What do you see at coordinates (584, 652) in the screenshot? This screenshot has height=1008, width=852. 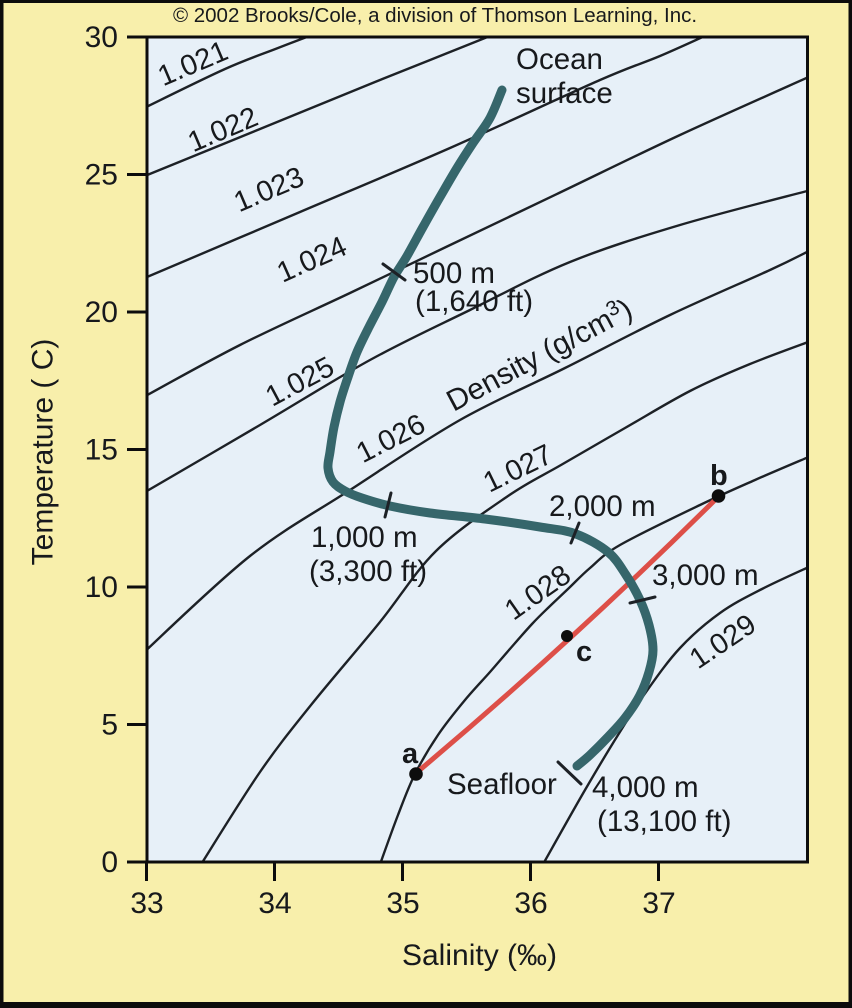 I see `svg-text: c` at bounding box center [584, 652].